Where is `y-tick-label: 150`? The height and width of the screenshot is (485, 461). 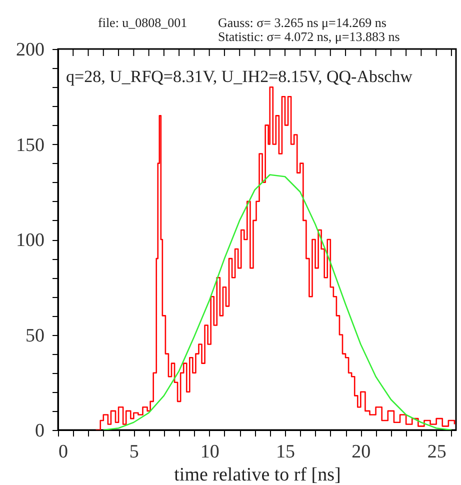 y-tick-label: 150 is located at coordinates (30, 145).